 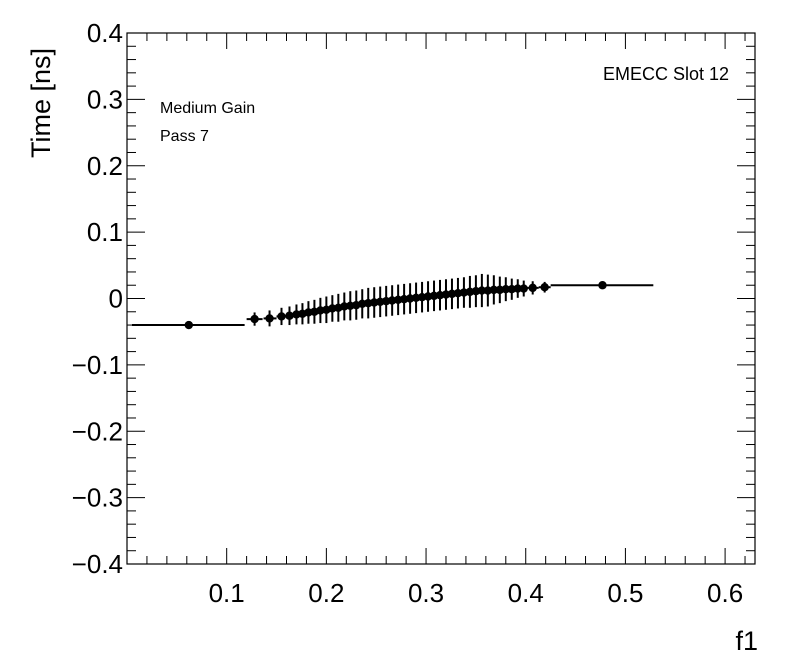 What do you see at coordinates (116, 299) in the screenshot?
I see `y-tick-label: 0` at bounding box center [116, 299].